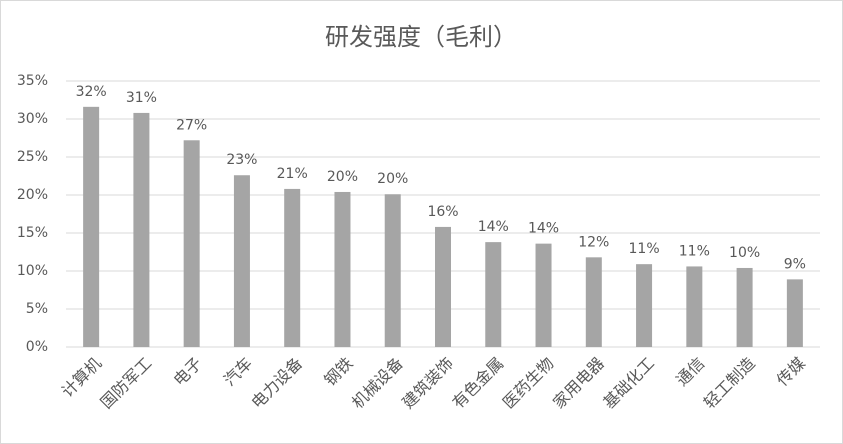  I want to click on y-tick-label: 5%, so click(37, 309).